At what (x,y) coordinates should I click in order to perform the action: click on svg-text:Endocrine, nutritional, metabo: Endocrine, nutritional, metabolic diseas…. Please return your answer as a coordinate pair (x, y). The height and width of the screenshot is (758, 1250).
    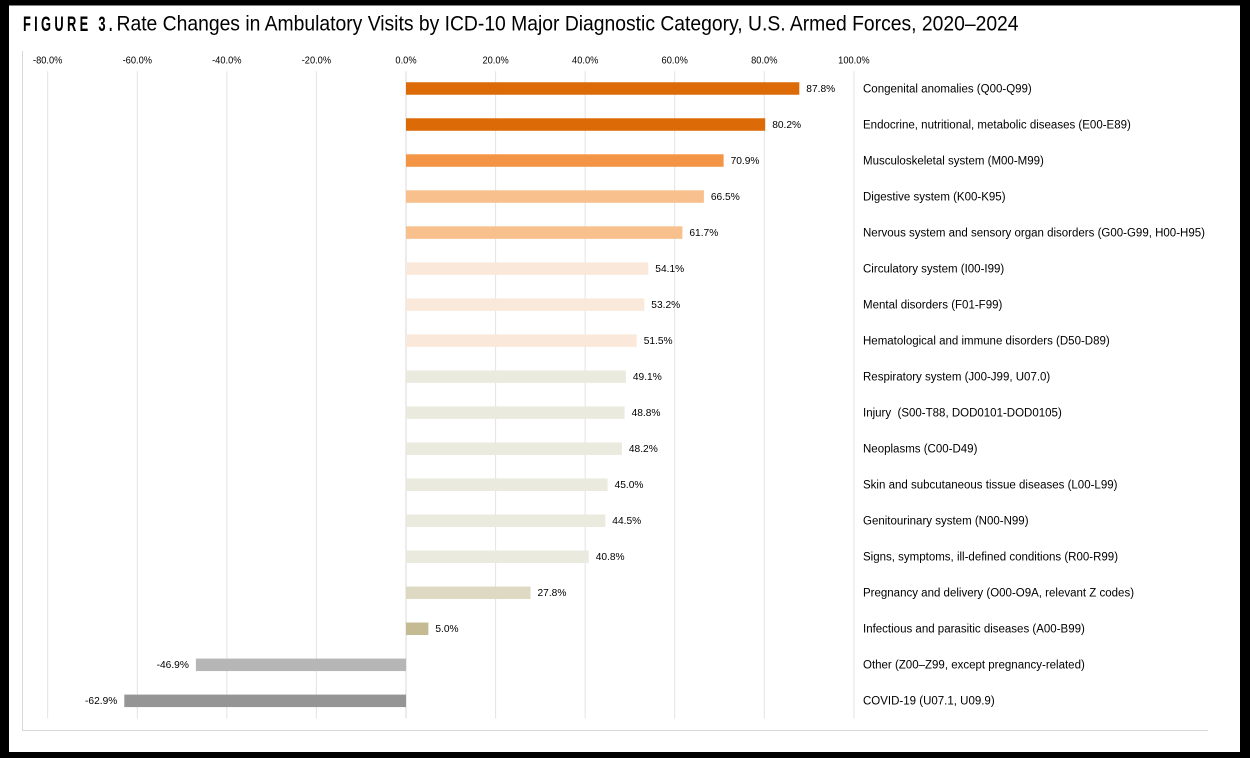
    Looking at the image, I should click on (997, 125).